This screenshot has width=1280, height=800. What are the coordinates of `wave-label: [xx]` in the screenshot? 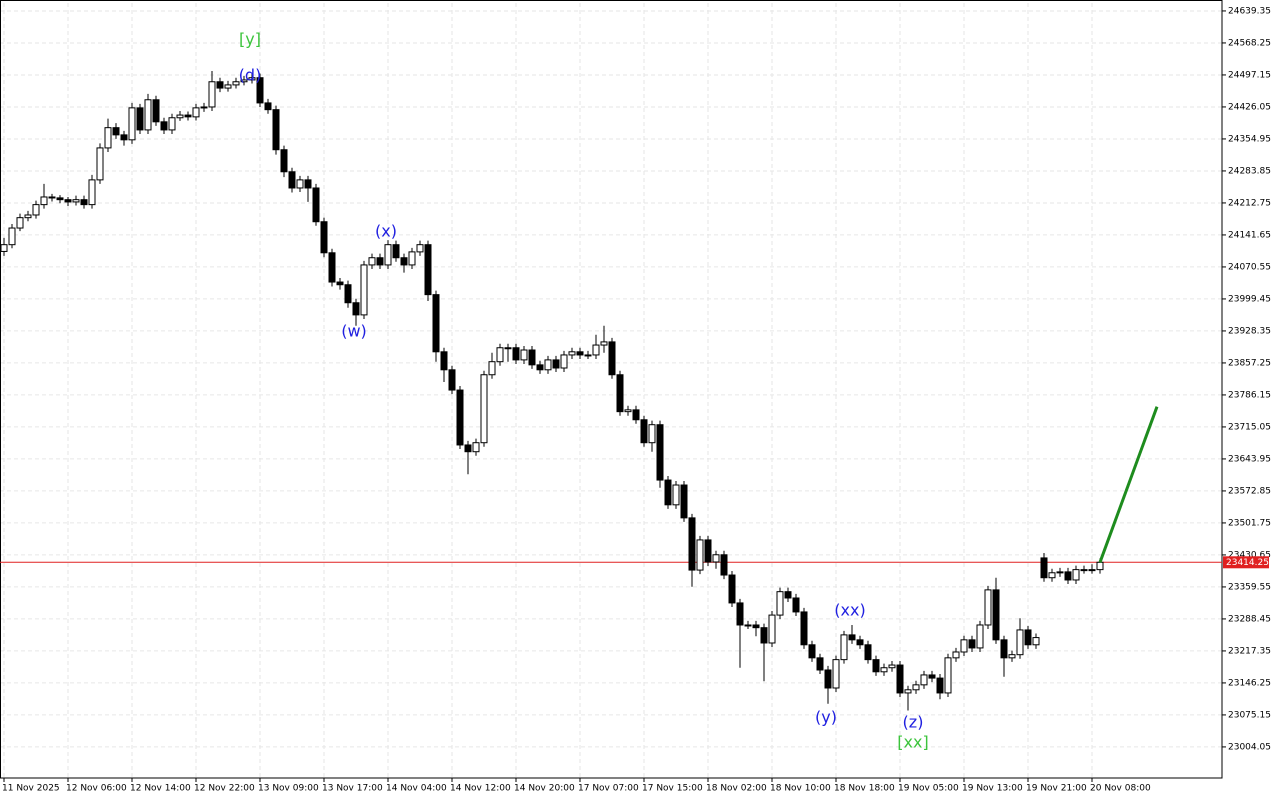 It's located at (912, 742).